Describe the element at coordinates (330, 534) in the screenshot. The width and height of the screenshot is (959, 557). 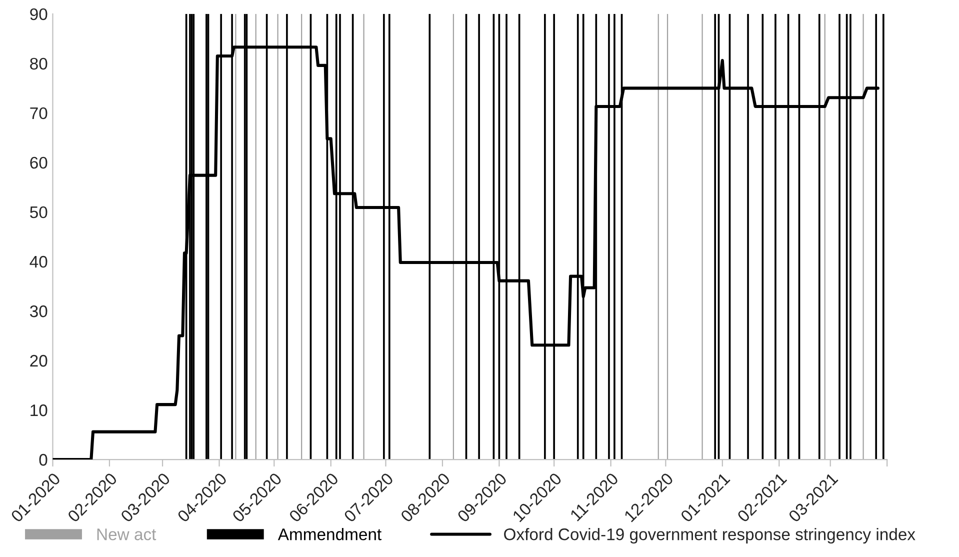
I see `legend-label: Ammendment` at that location.